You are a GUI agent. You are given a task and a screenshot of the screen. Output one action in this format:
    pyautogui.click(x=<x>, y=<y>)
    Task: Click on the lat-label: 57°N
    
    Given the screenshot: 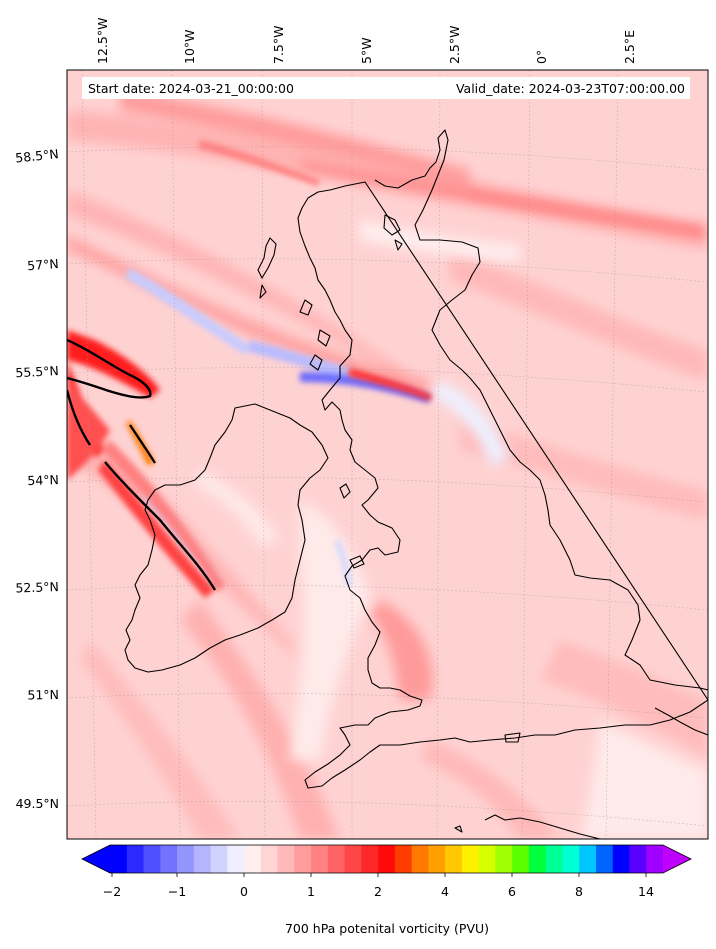 What is the action you would take?
    pyautogui.click(x=43, y=264)
    